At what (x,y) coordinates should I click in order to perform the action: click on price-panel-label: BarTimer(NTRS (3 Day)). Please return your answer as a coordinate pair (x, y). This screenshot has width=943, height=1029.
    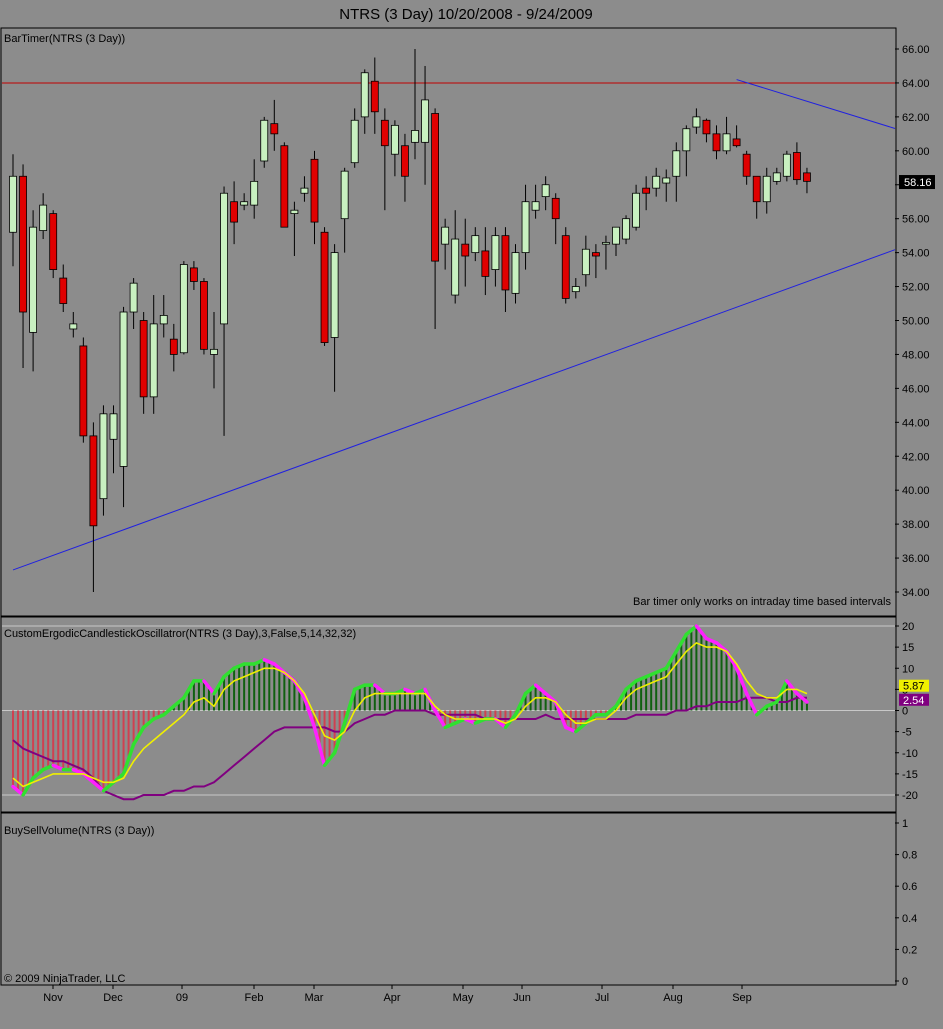
    Looking at the image, I should click on (64, 39).